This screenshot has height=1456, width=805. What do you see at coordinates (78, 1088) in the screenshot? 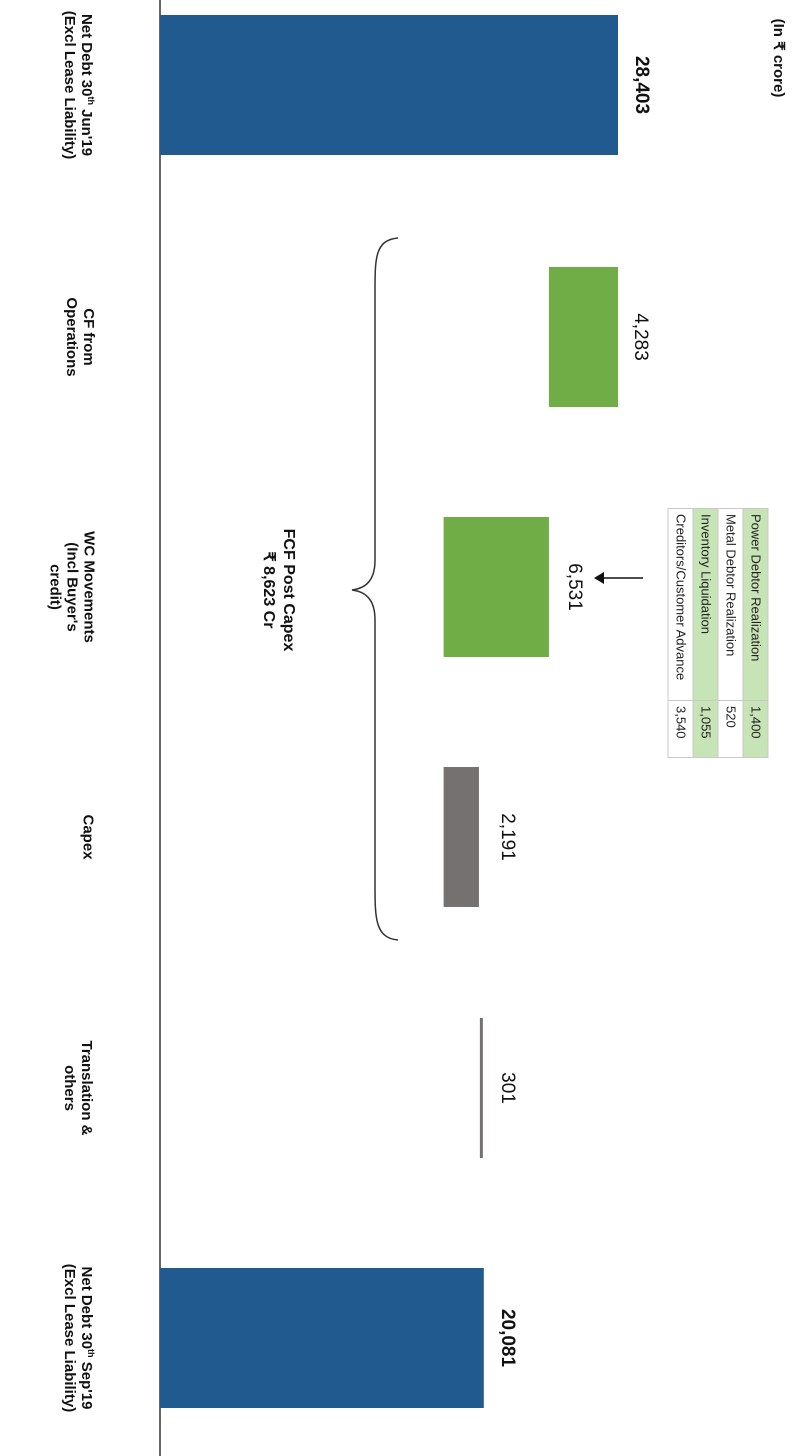
I see `category-label: Translation & others` at bounding box center [78, 1088].